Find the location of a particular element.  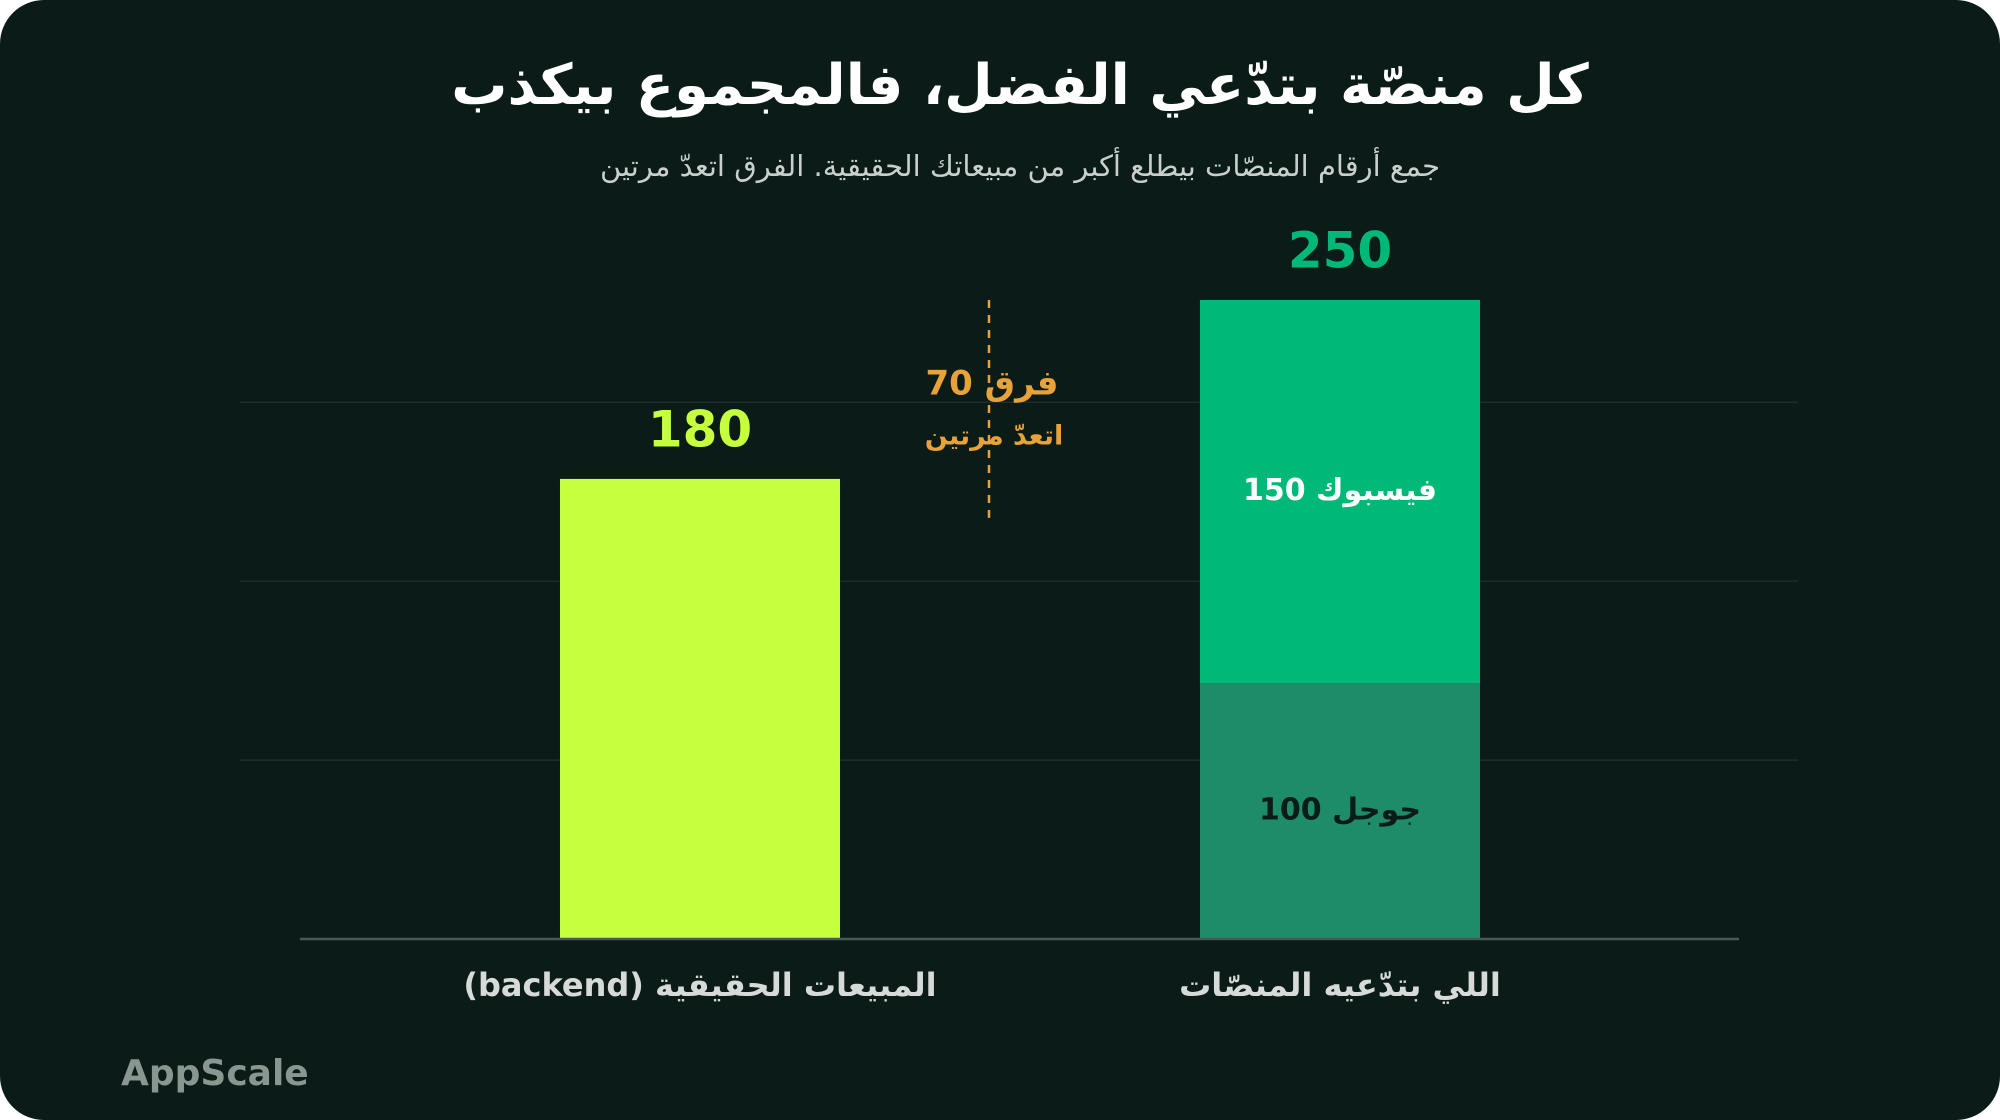

annotation-text: فرق 70 is located at coordinates (992, 384).